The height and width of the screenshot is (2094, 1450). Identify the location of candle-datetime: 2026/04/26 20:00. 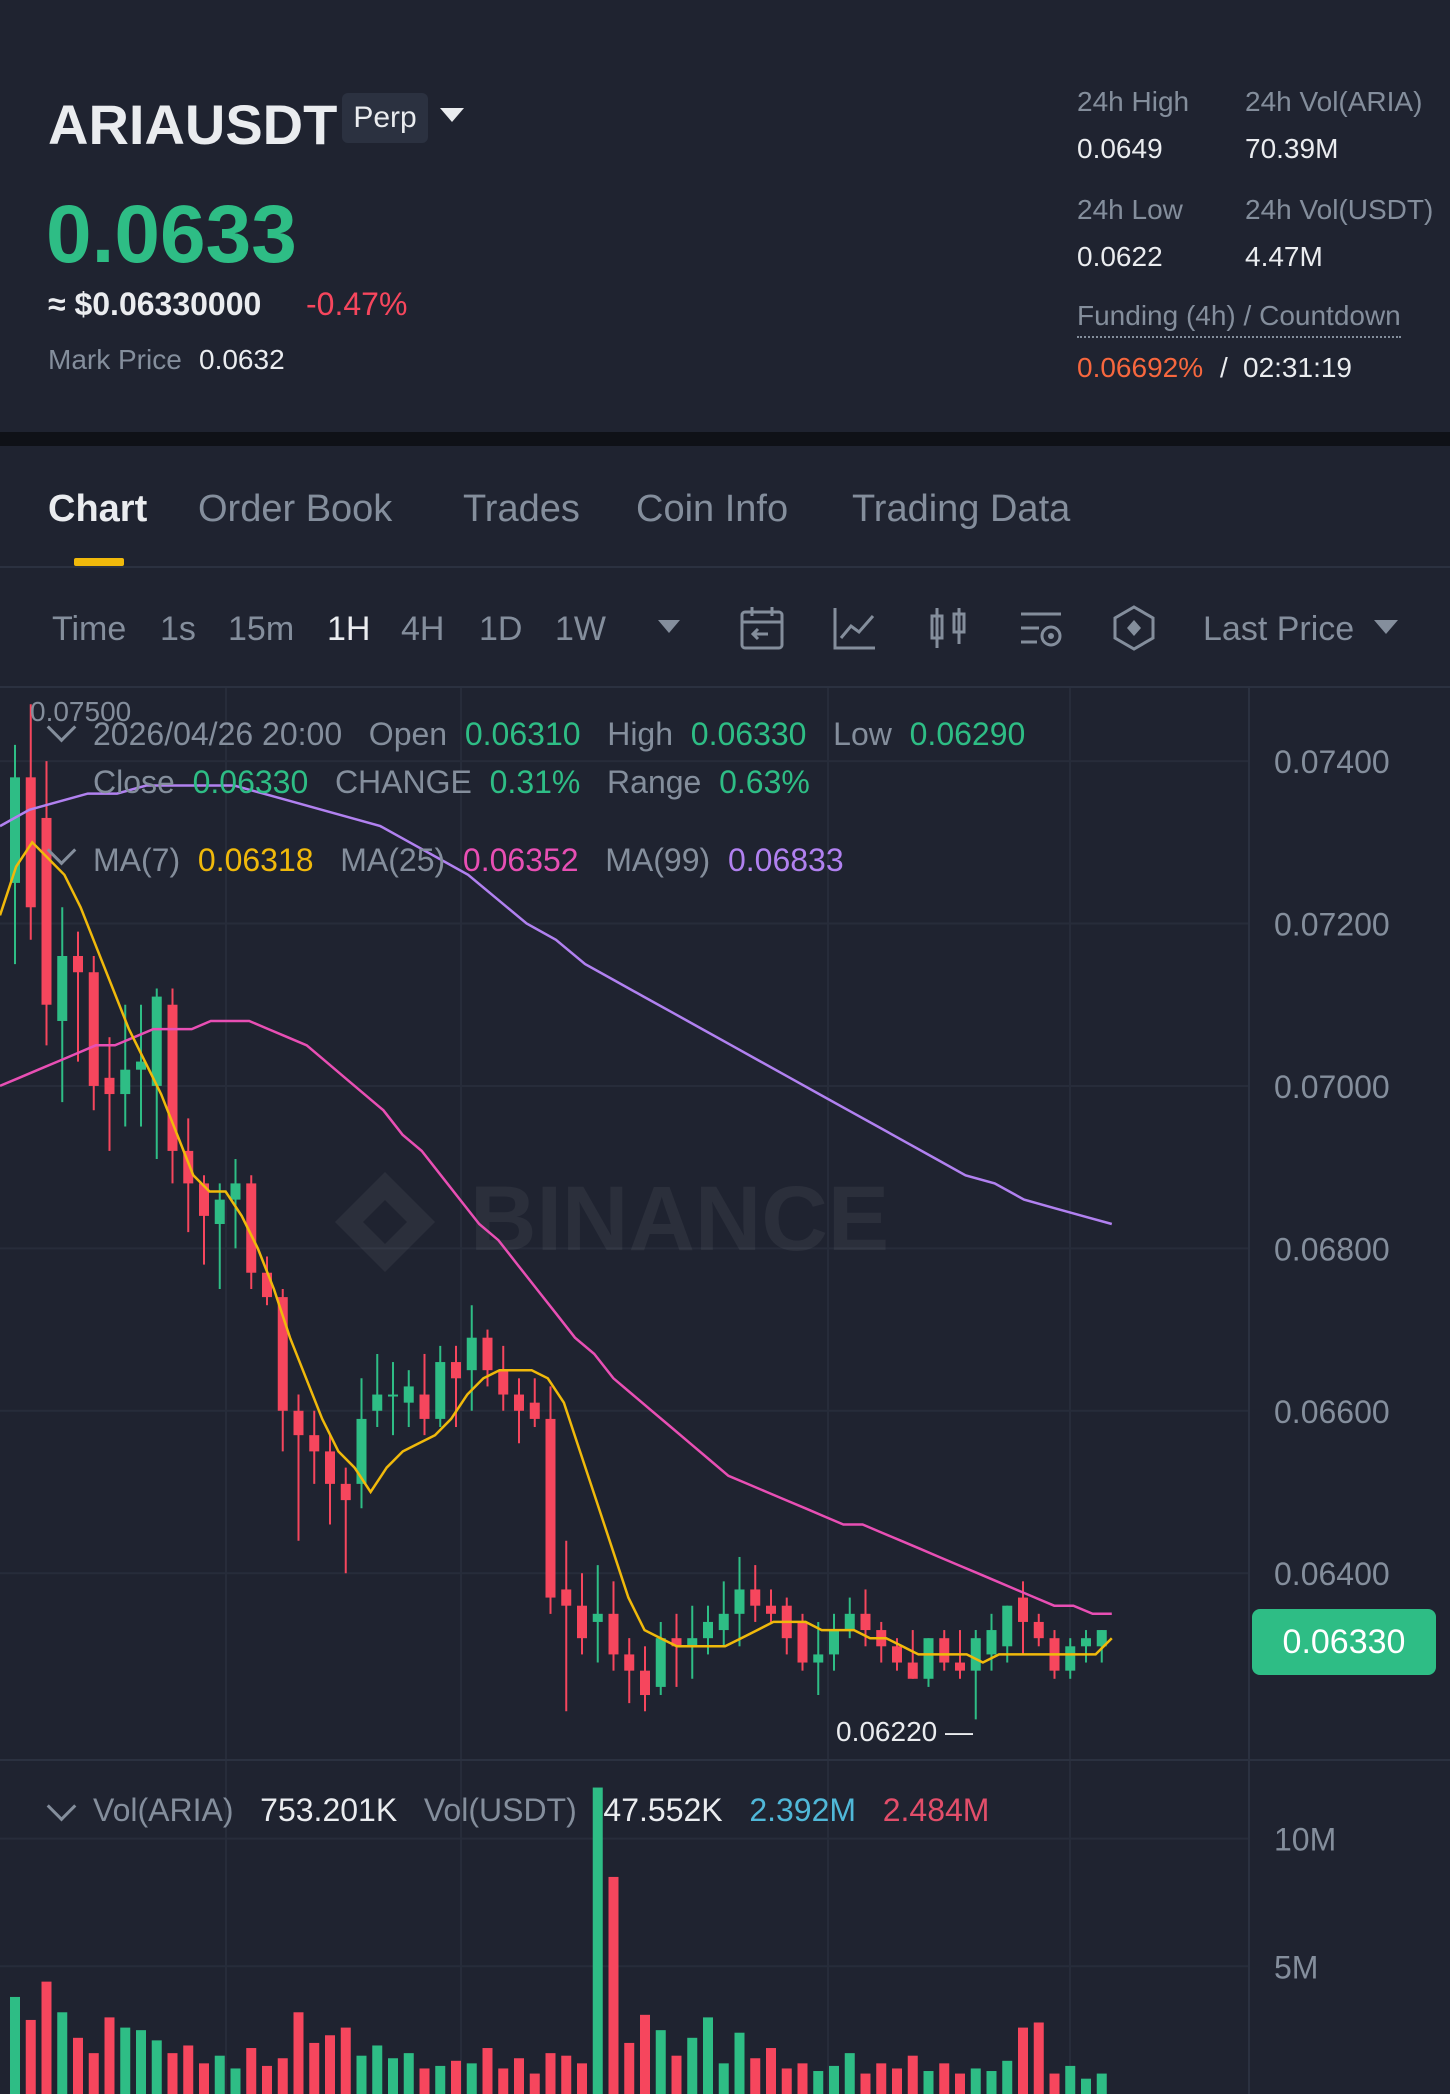
(218, 734).